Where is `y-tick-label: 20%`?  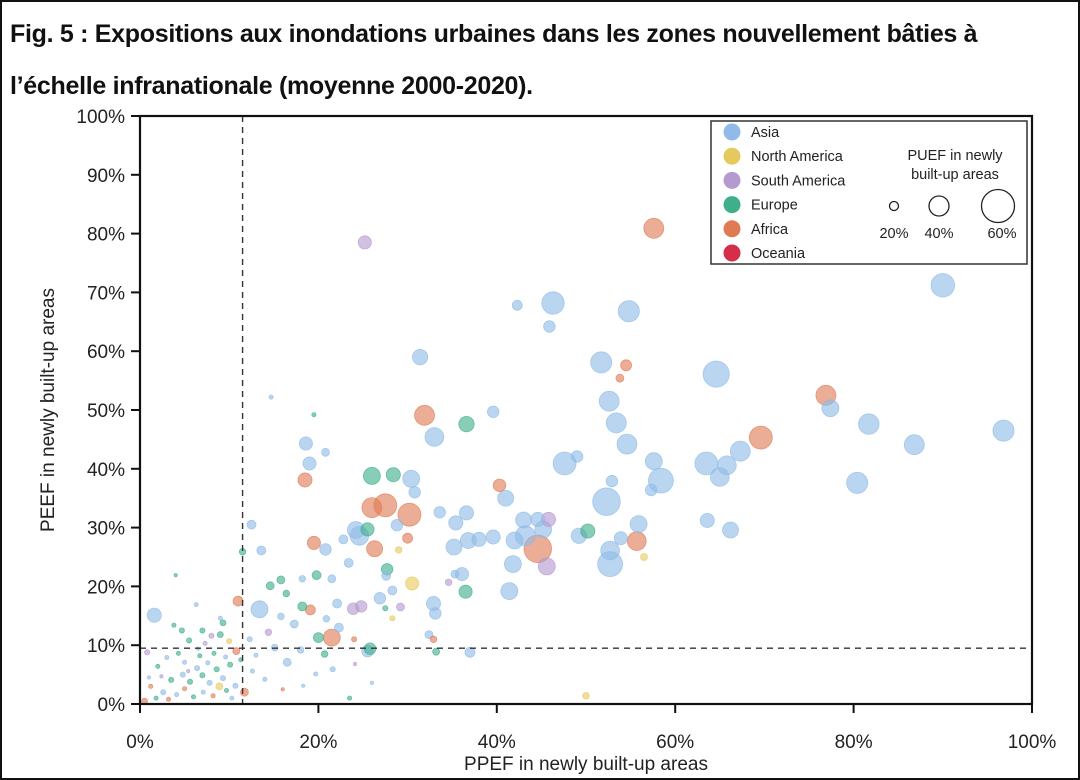
y-tick-label: 20% is located at coordinates (106, 587).